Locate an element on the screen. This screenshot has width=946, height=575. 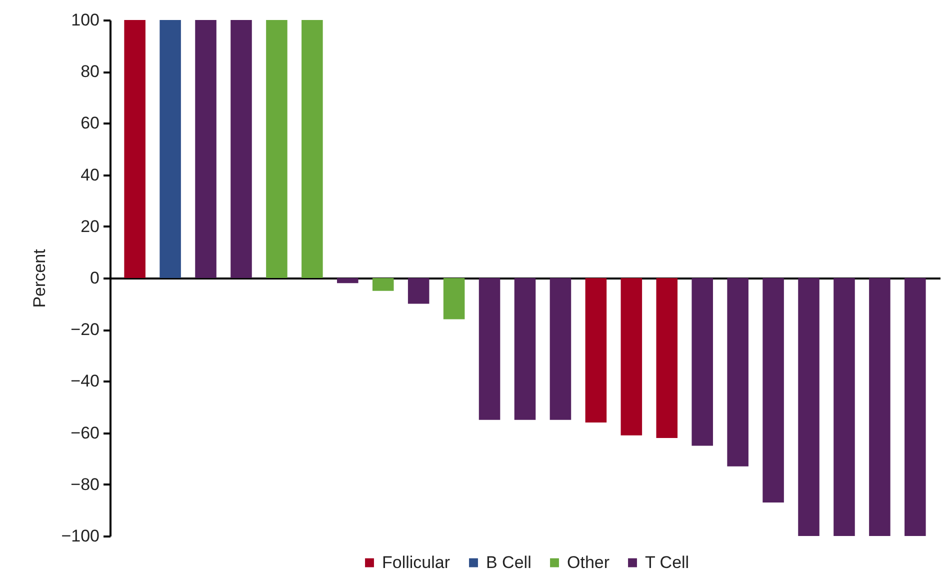
y-tick-label: −40 is located at coordinates (85, 381).